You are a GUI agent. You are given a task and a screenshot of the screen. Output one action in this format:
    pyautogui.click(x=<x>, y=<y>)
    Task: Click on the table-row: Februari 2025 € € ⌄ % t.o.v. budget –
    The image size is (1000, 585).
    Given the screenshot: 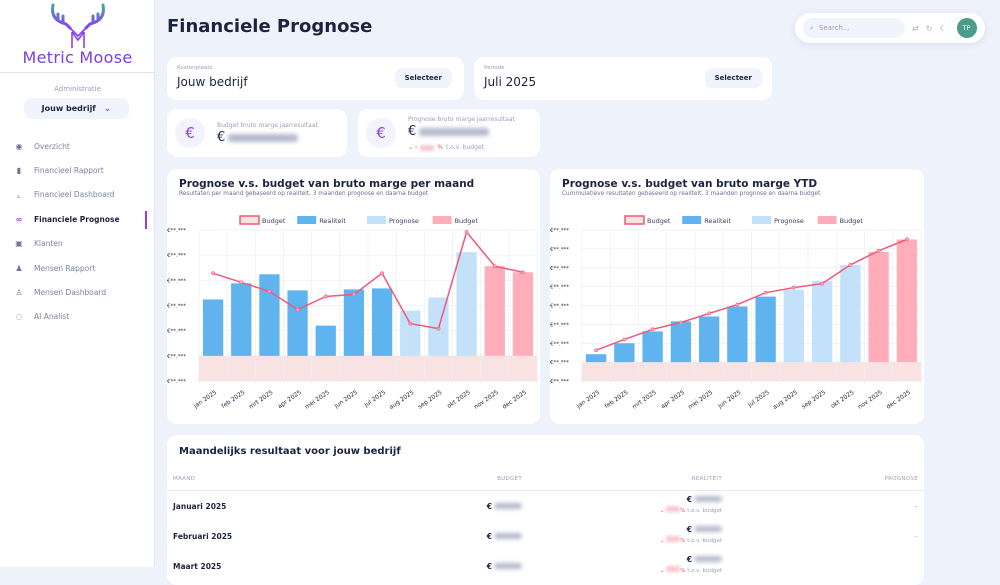 What is the action you would take?
    pyautogui.click(x=545, y=537)
    